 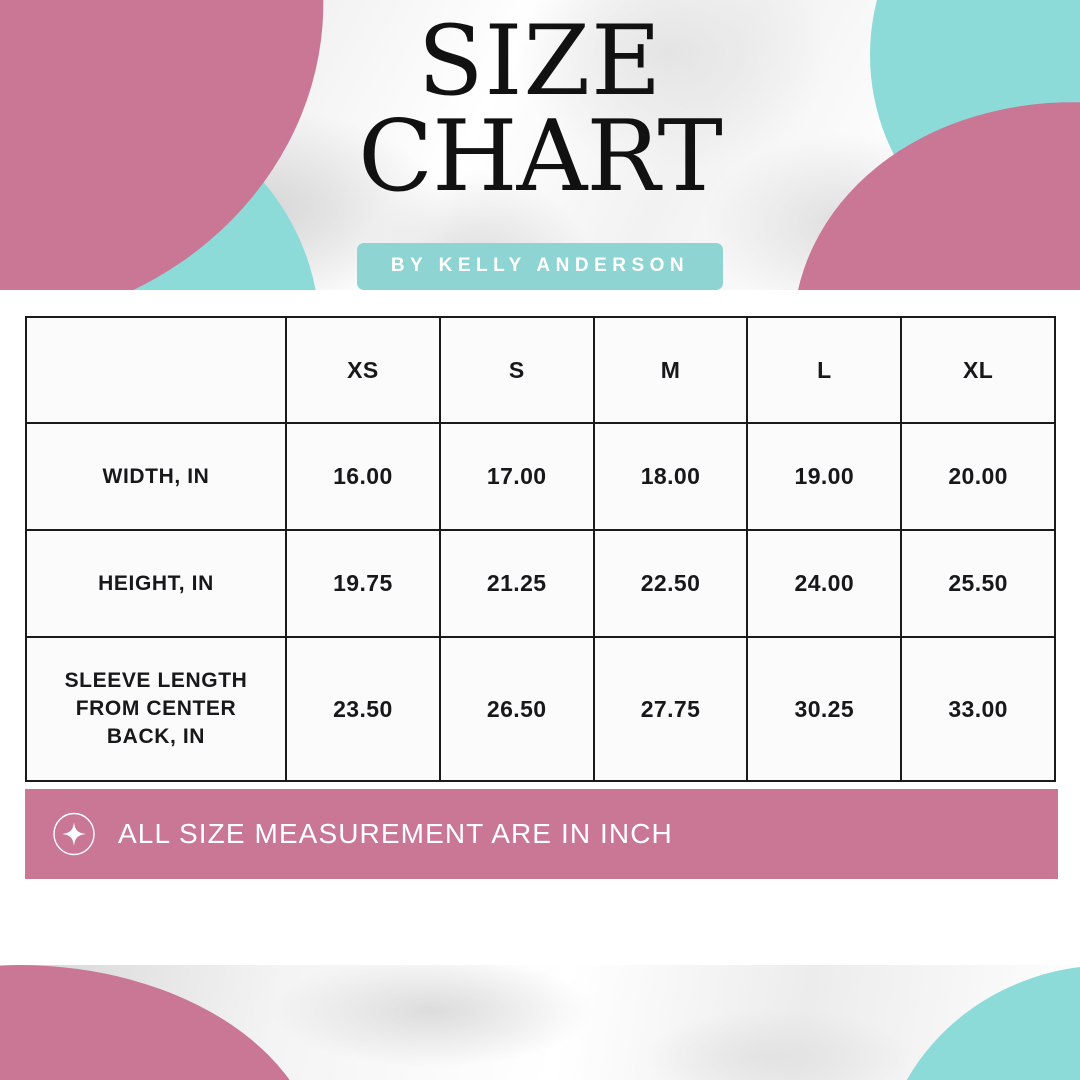 I want to click on cell-width-l: 19.00, so click(x=824, y=476).